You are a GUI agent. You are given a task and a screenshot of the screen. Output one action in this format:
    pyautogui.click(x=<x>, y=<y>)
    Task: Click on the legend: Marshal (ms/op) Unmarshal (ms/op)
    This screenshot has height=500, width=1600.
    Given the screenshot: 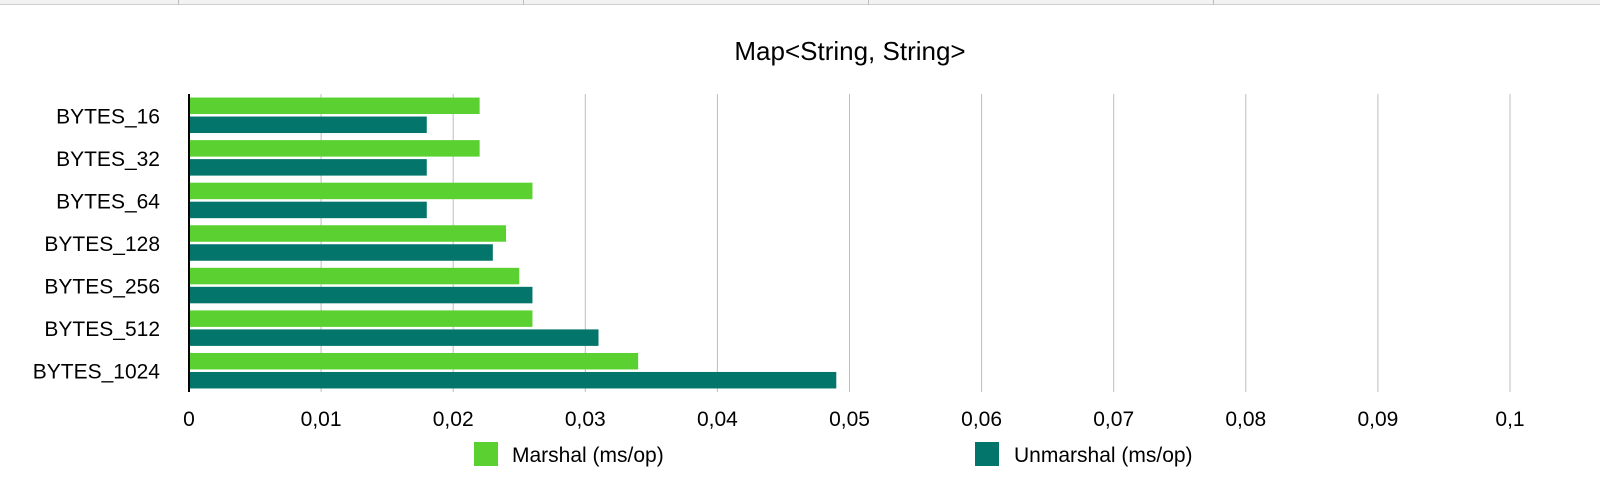 What is the action you would take?
    pyautogui.click(x=833, y=454)
    